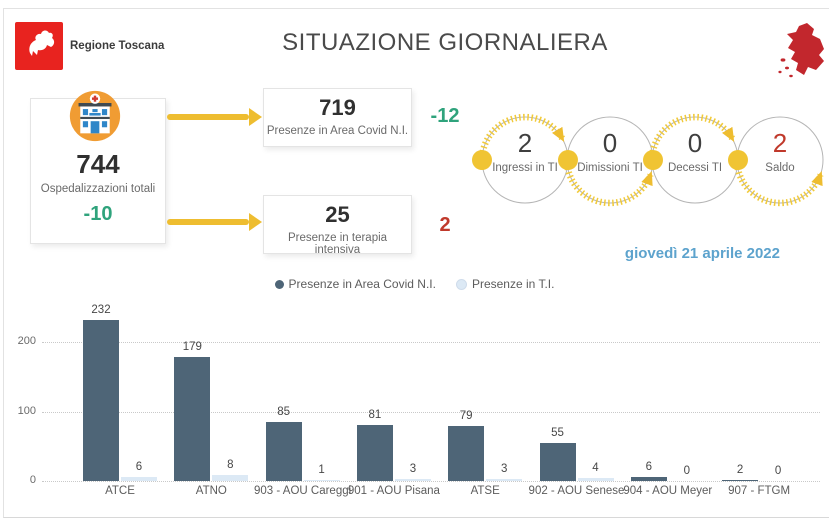  What do you see at coordinates (362, 284) in the screenshot?
I see `legend-label-covid-area: Presenze in Area Covid N.I.` at bounding box center [362, 284].